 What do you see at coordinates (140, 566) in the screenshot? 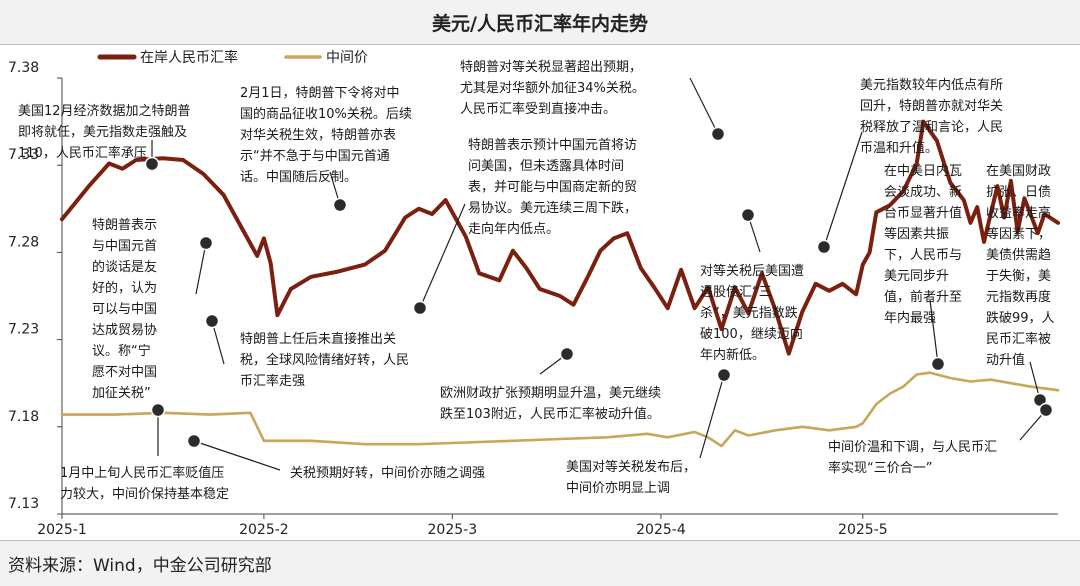
I see `source-note: 资料来源：Wind，中金公司研究部` at bounding box center [140, 566].